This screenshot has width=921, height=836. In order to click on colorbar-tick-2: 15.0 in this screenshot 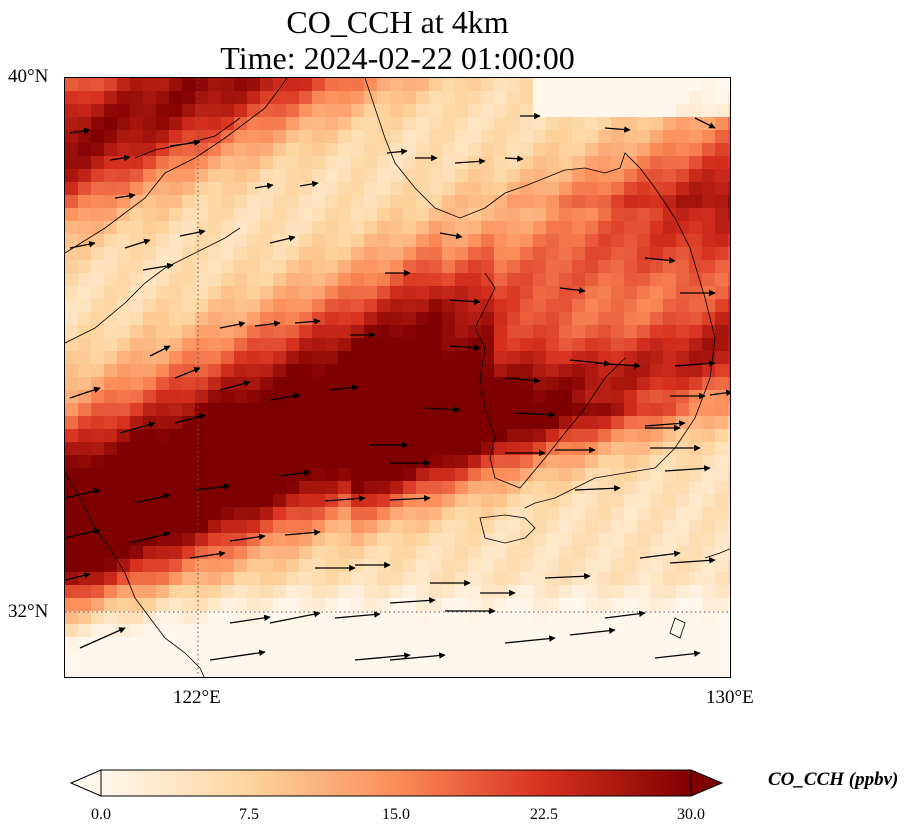, I will do `click(396, 814)`.